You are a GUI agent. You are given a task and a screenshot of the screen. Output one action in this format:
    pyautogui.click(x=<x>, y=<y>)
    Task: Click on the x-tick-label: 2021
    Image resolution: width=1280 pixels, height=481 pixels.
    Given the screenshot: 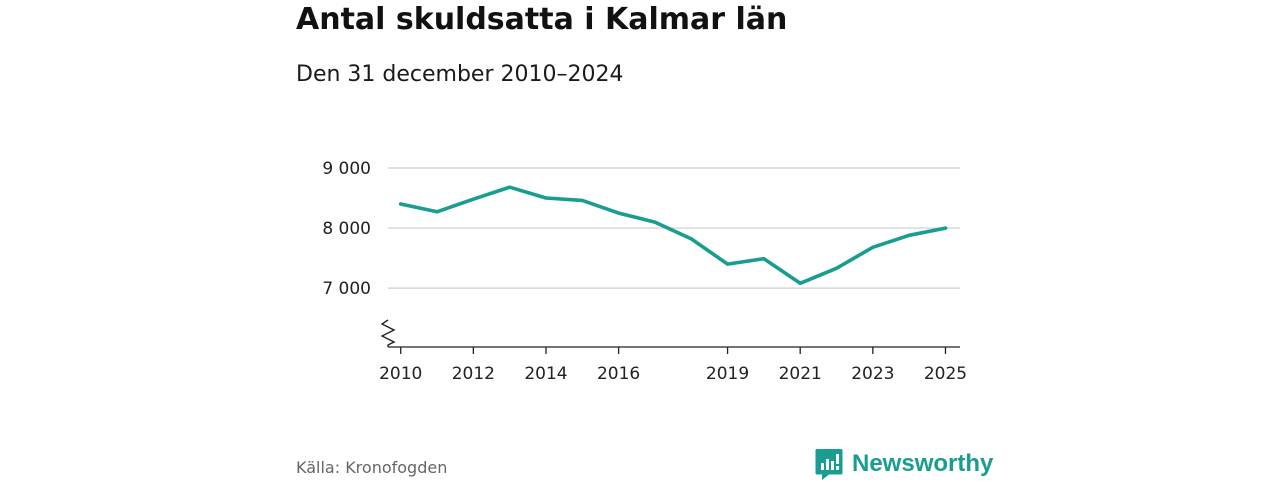 What is the action you would take?
    pyautogui.click(x=800, y=374)
    